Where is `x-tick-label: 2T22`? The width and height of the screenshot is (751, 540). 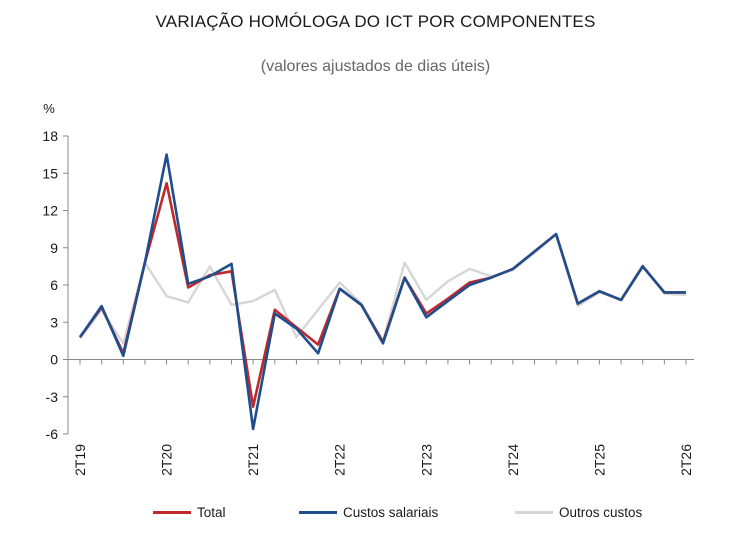 x-tick-label: 2T22 is located at coordinates (340, 460).